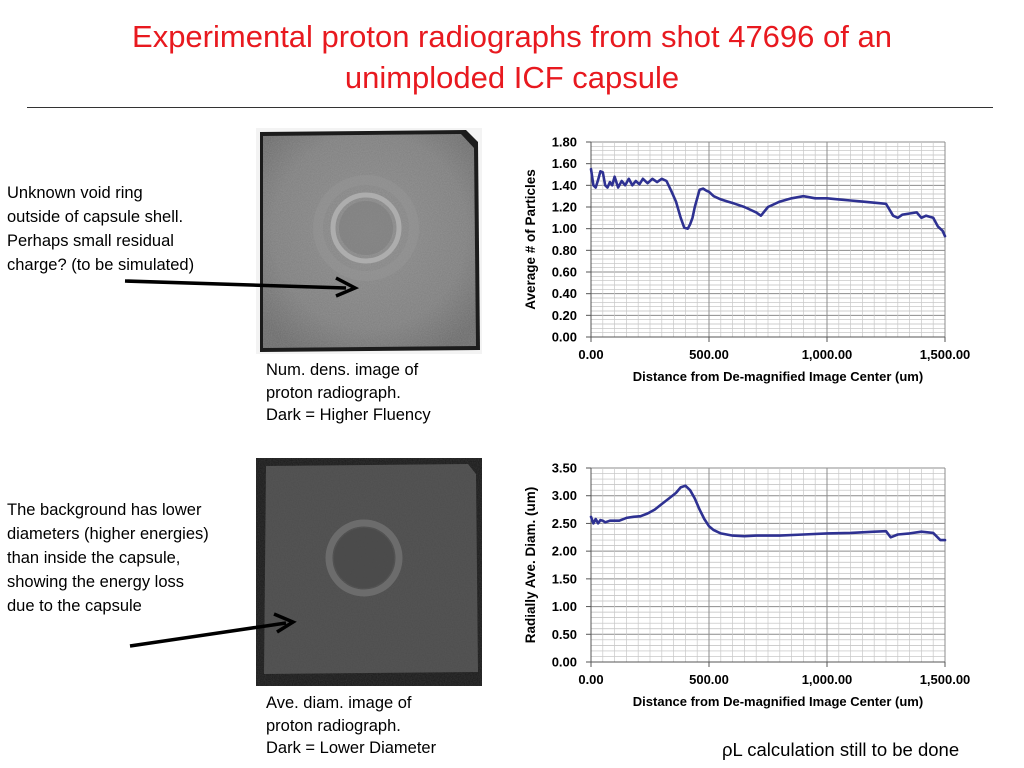  What do you see at coordinates (95, 217) in the screenshot?
I see `annotation-top-line: outside of capsule shell.` at bounding box center [95, 217].